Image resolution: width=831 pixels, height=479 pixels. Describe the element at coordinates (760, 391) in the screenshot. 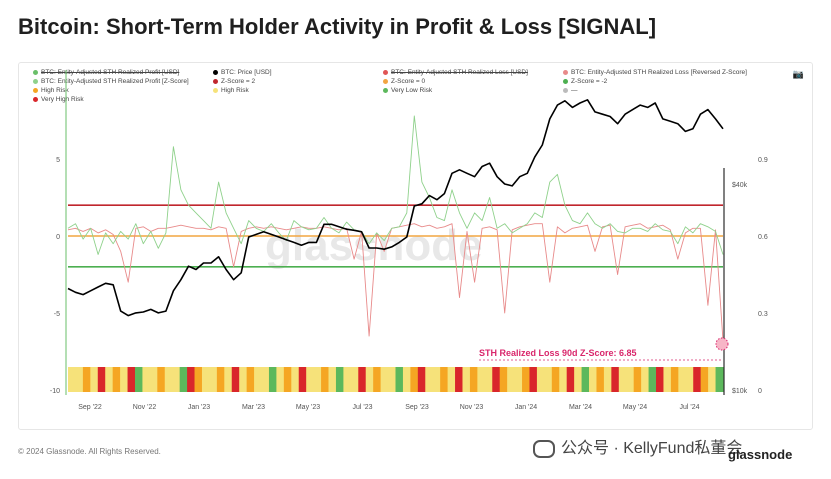

I see `y-right-tick-label: 0` at that location.